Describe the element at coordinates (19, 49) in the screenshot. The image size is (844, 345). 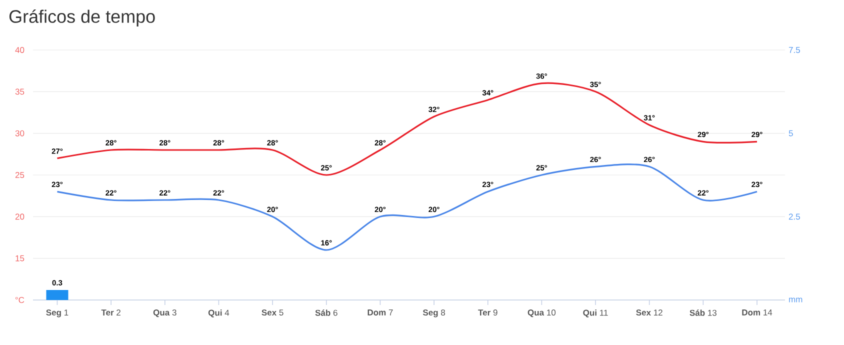
I see `y-tick-label: 40` at that location.